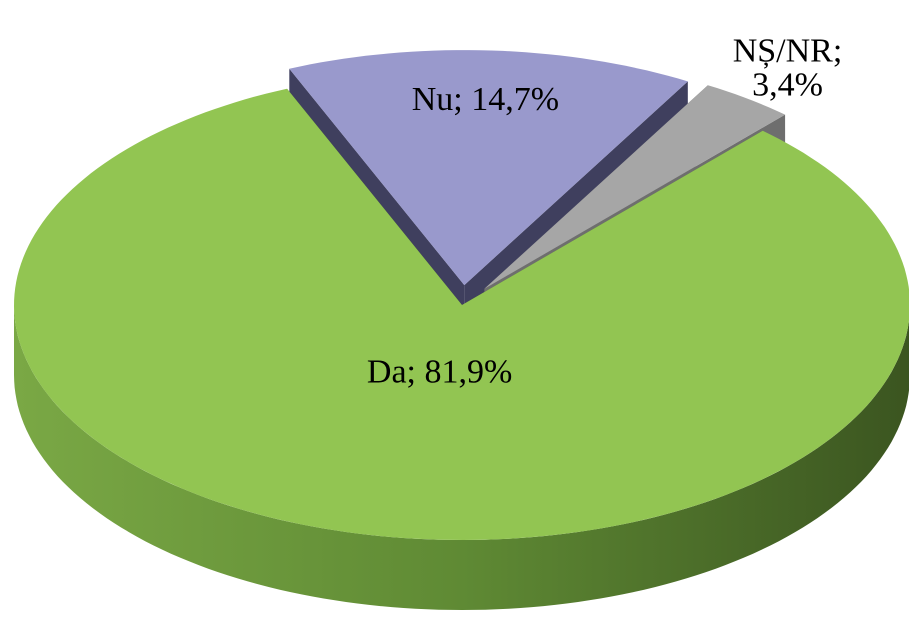 This screenshot has height=620, width=909. What do you see at coordinates (635, 187) in the screenshot?
I see `slice` at bounding box center [635, 187].